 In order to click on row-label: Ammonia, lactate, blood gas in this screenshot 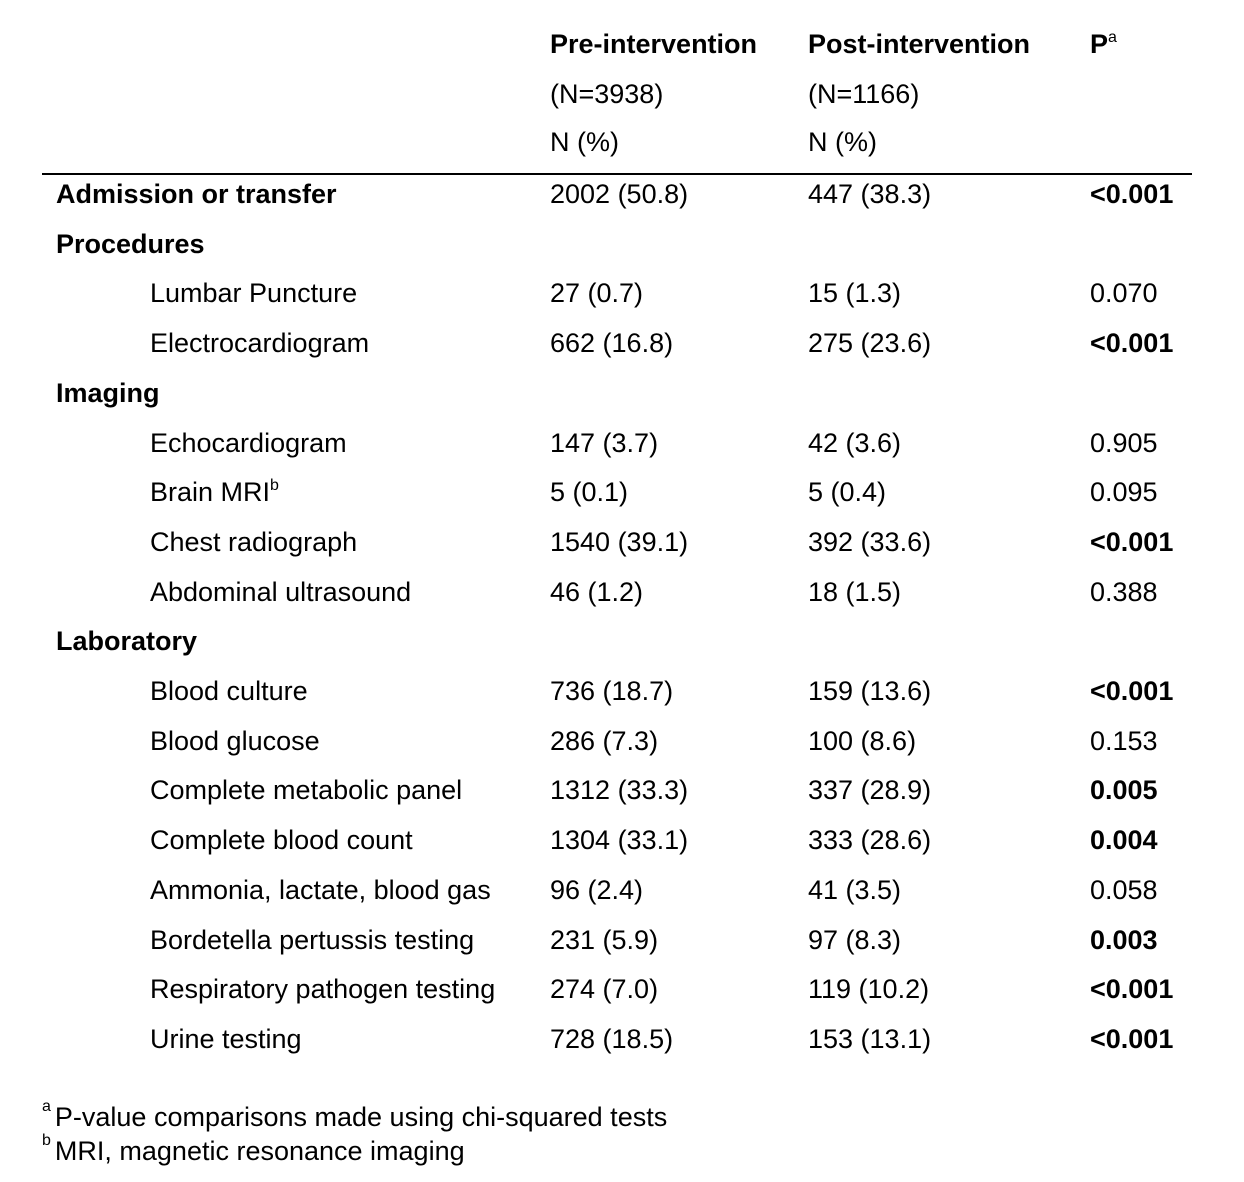, I will do `click(320, 890)`.